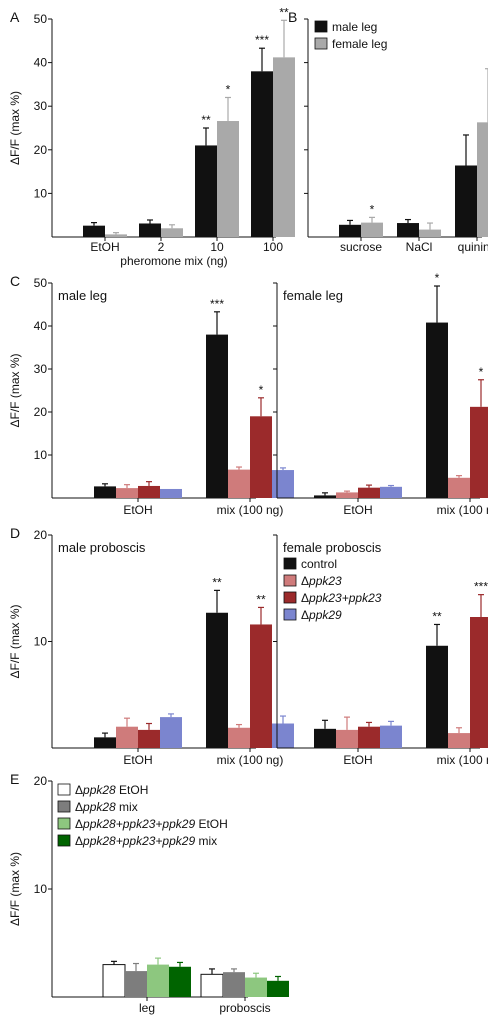 The image size is (488, 1018). Describe the element at coordinates (99, 790) in the screenshot. I see `legend-label-part: ppk28` at that location.